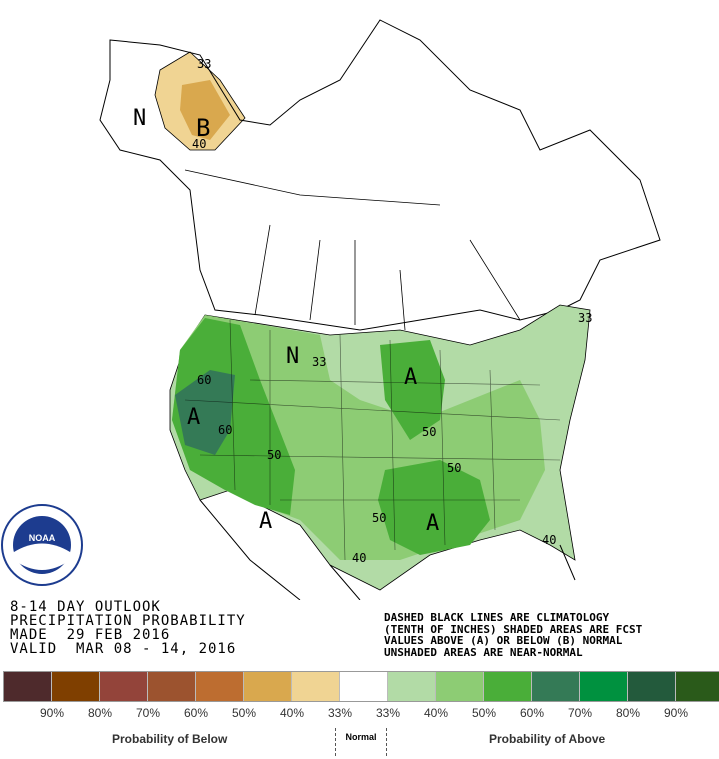 This screenshot has width=719, height=759. What do you see at coordinates (585, 318) in the screenshot?
I see `map-label-33-northeast: 33` at bounding box center [585, 318].